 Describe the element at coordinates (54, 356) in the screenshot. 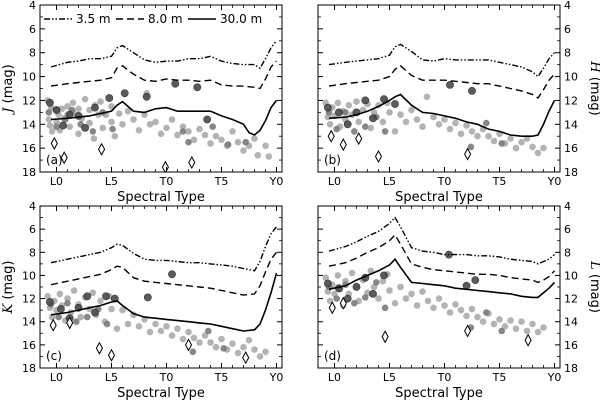

I see `panel-letter: (c)` at that location.